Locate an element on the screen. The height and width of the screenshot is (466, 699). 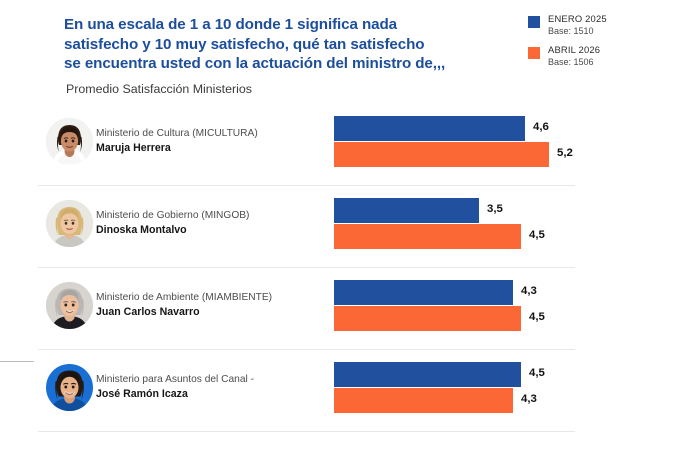
legend-item-abril-2026: ABRIL 2026 Base: 1506 is located at coordinates (608, 58).